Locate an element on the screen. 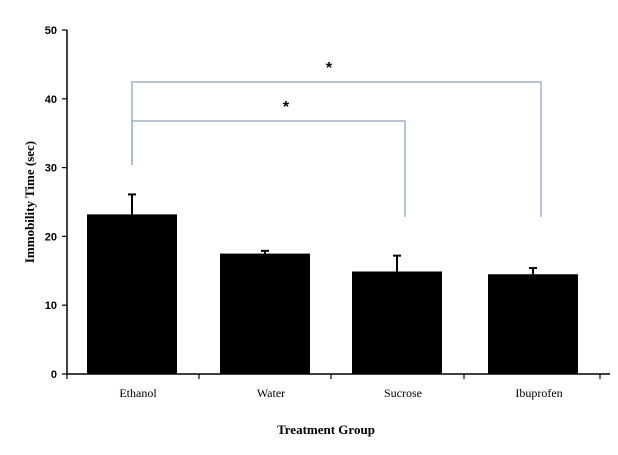 The width and height of the screenshot is (618, 455). y-tick-label: 20 is located at coordinates (51, 237).